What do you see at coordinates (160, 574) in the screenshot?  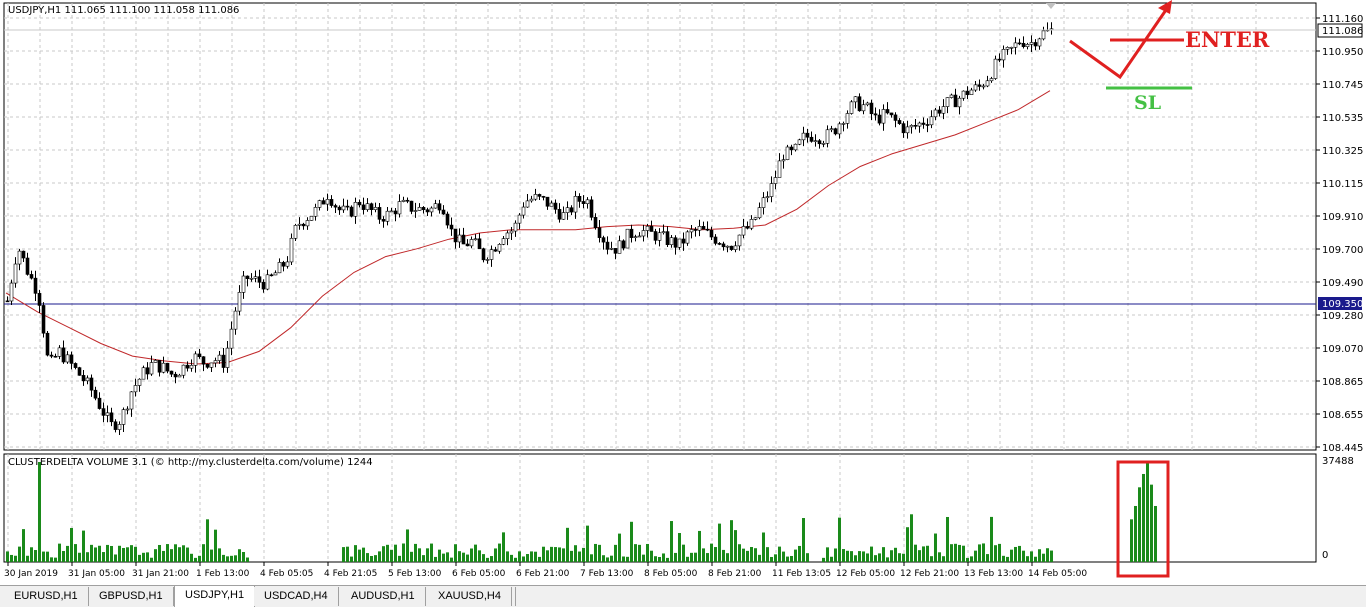 I see `time-tick-label: 31 Jan 21:00` at bounding box center [160, 574].